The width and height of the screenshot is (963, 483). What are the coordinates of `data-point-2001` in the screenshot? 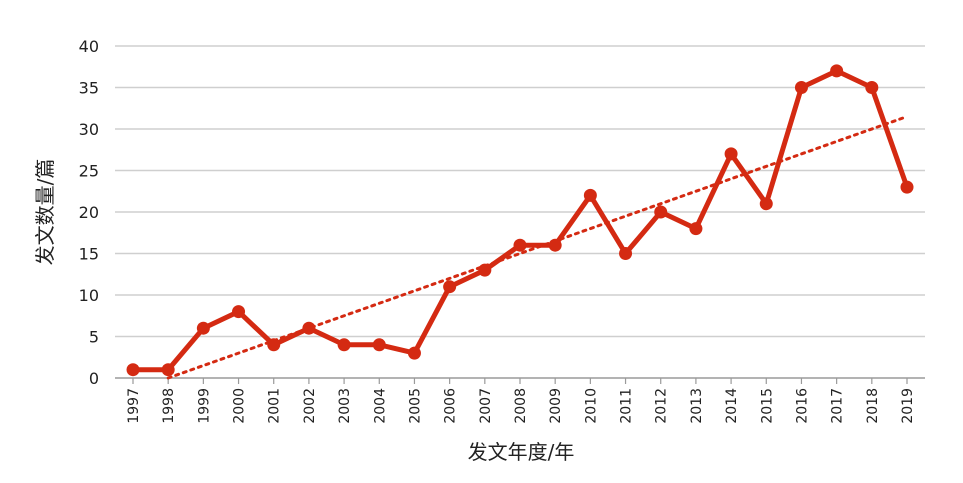 It's located at (274, 345).